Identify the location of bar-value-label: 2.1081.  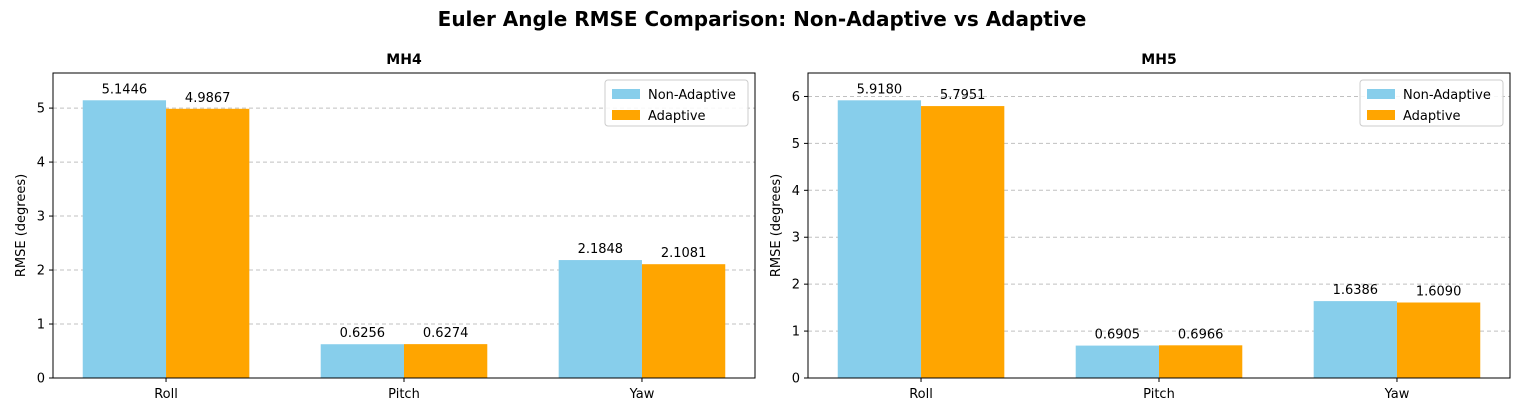
(684, 253).